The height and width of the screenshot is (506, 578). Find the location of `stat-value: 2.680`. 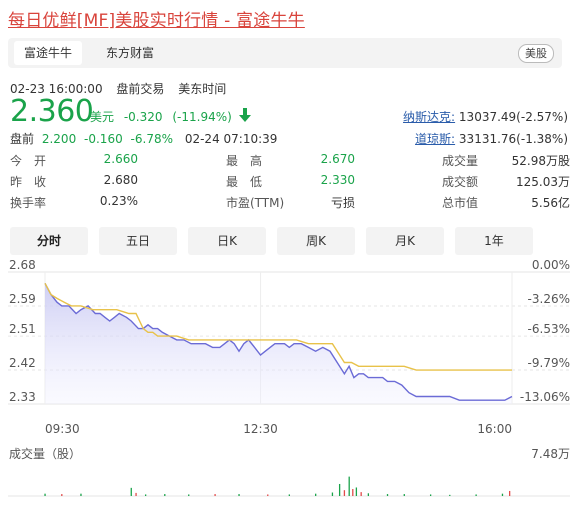

stat-value: 2.680 is located at coordinates (120, 180).